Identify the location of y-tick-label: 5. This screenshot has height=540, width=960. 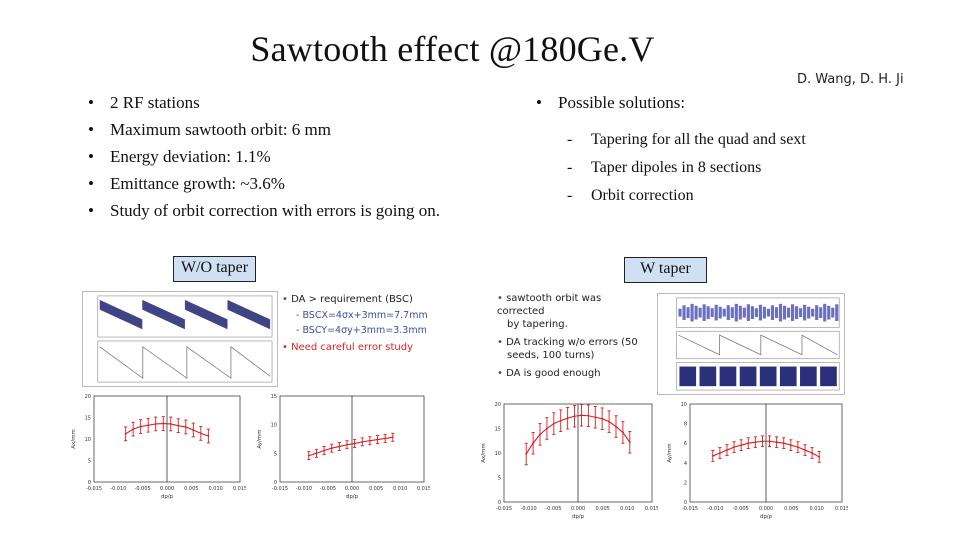
(89, 462).